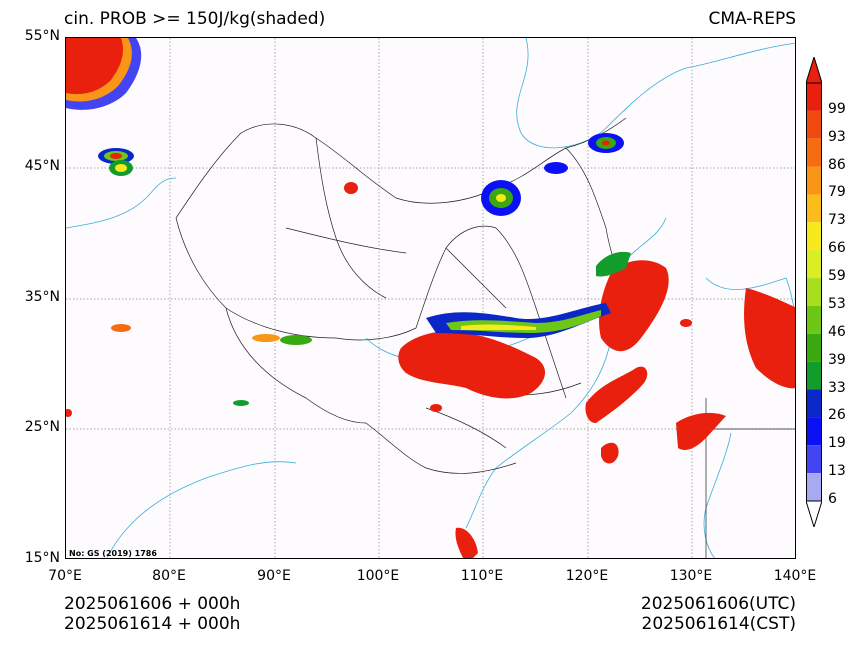 Image resolution: width=860 pixels, height=647 pixels. What do you see at coordinates (42, 558) in the screenshot?
I see `lat-label: 15°N` at bounding box center [42, 558].